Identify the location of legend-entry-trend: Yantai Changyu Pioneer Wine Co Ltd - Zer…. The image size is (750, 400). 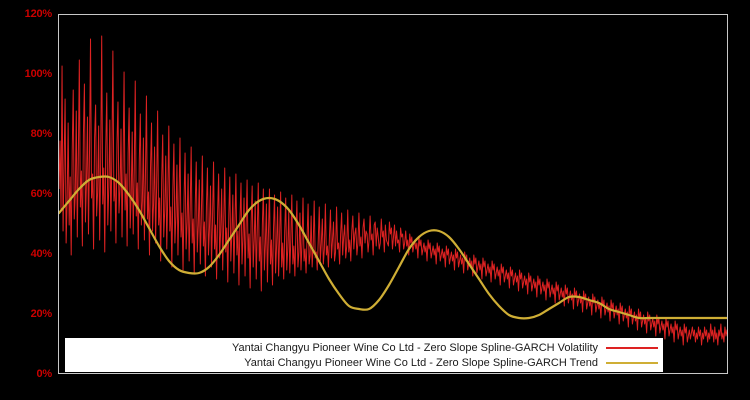
(364, 362).